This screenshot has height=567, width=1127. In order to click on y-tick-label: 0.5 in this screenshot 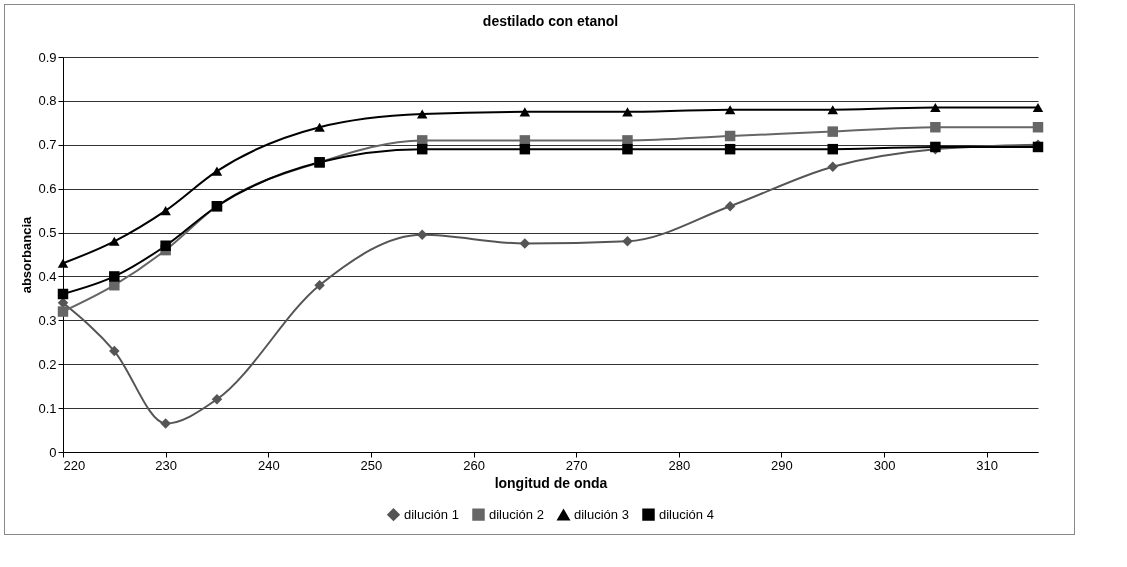, I will do `click(47, 233)`.